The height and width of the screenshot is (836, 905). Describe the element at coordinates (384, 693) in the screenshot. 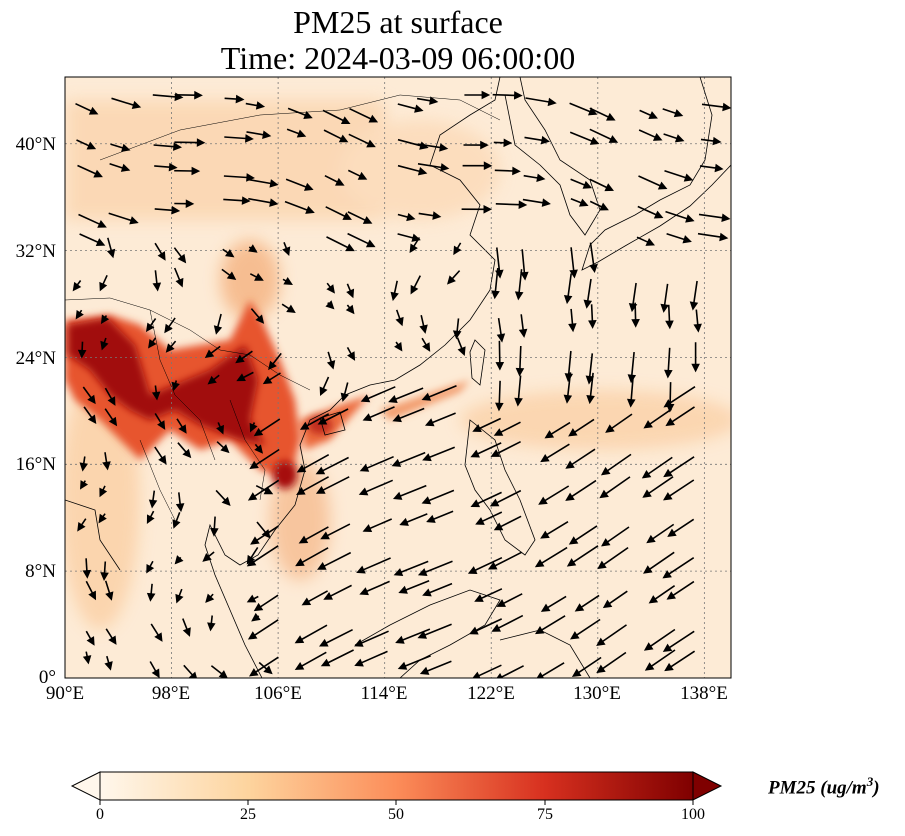

I see `lon-label-114e: 114°E` at that location.